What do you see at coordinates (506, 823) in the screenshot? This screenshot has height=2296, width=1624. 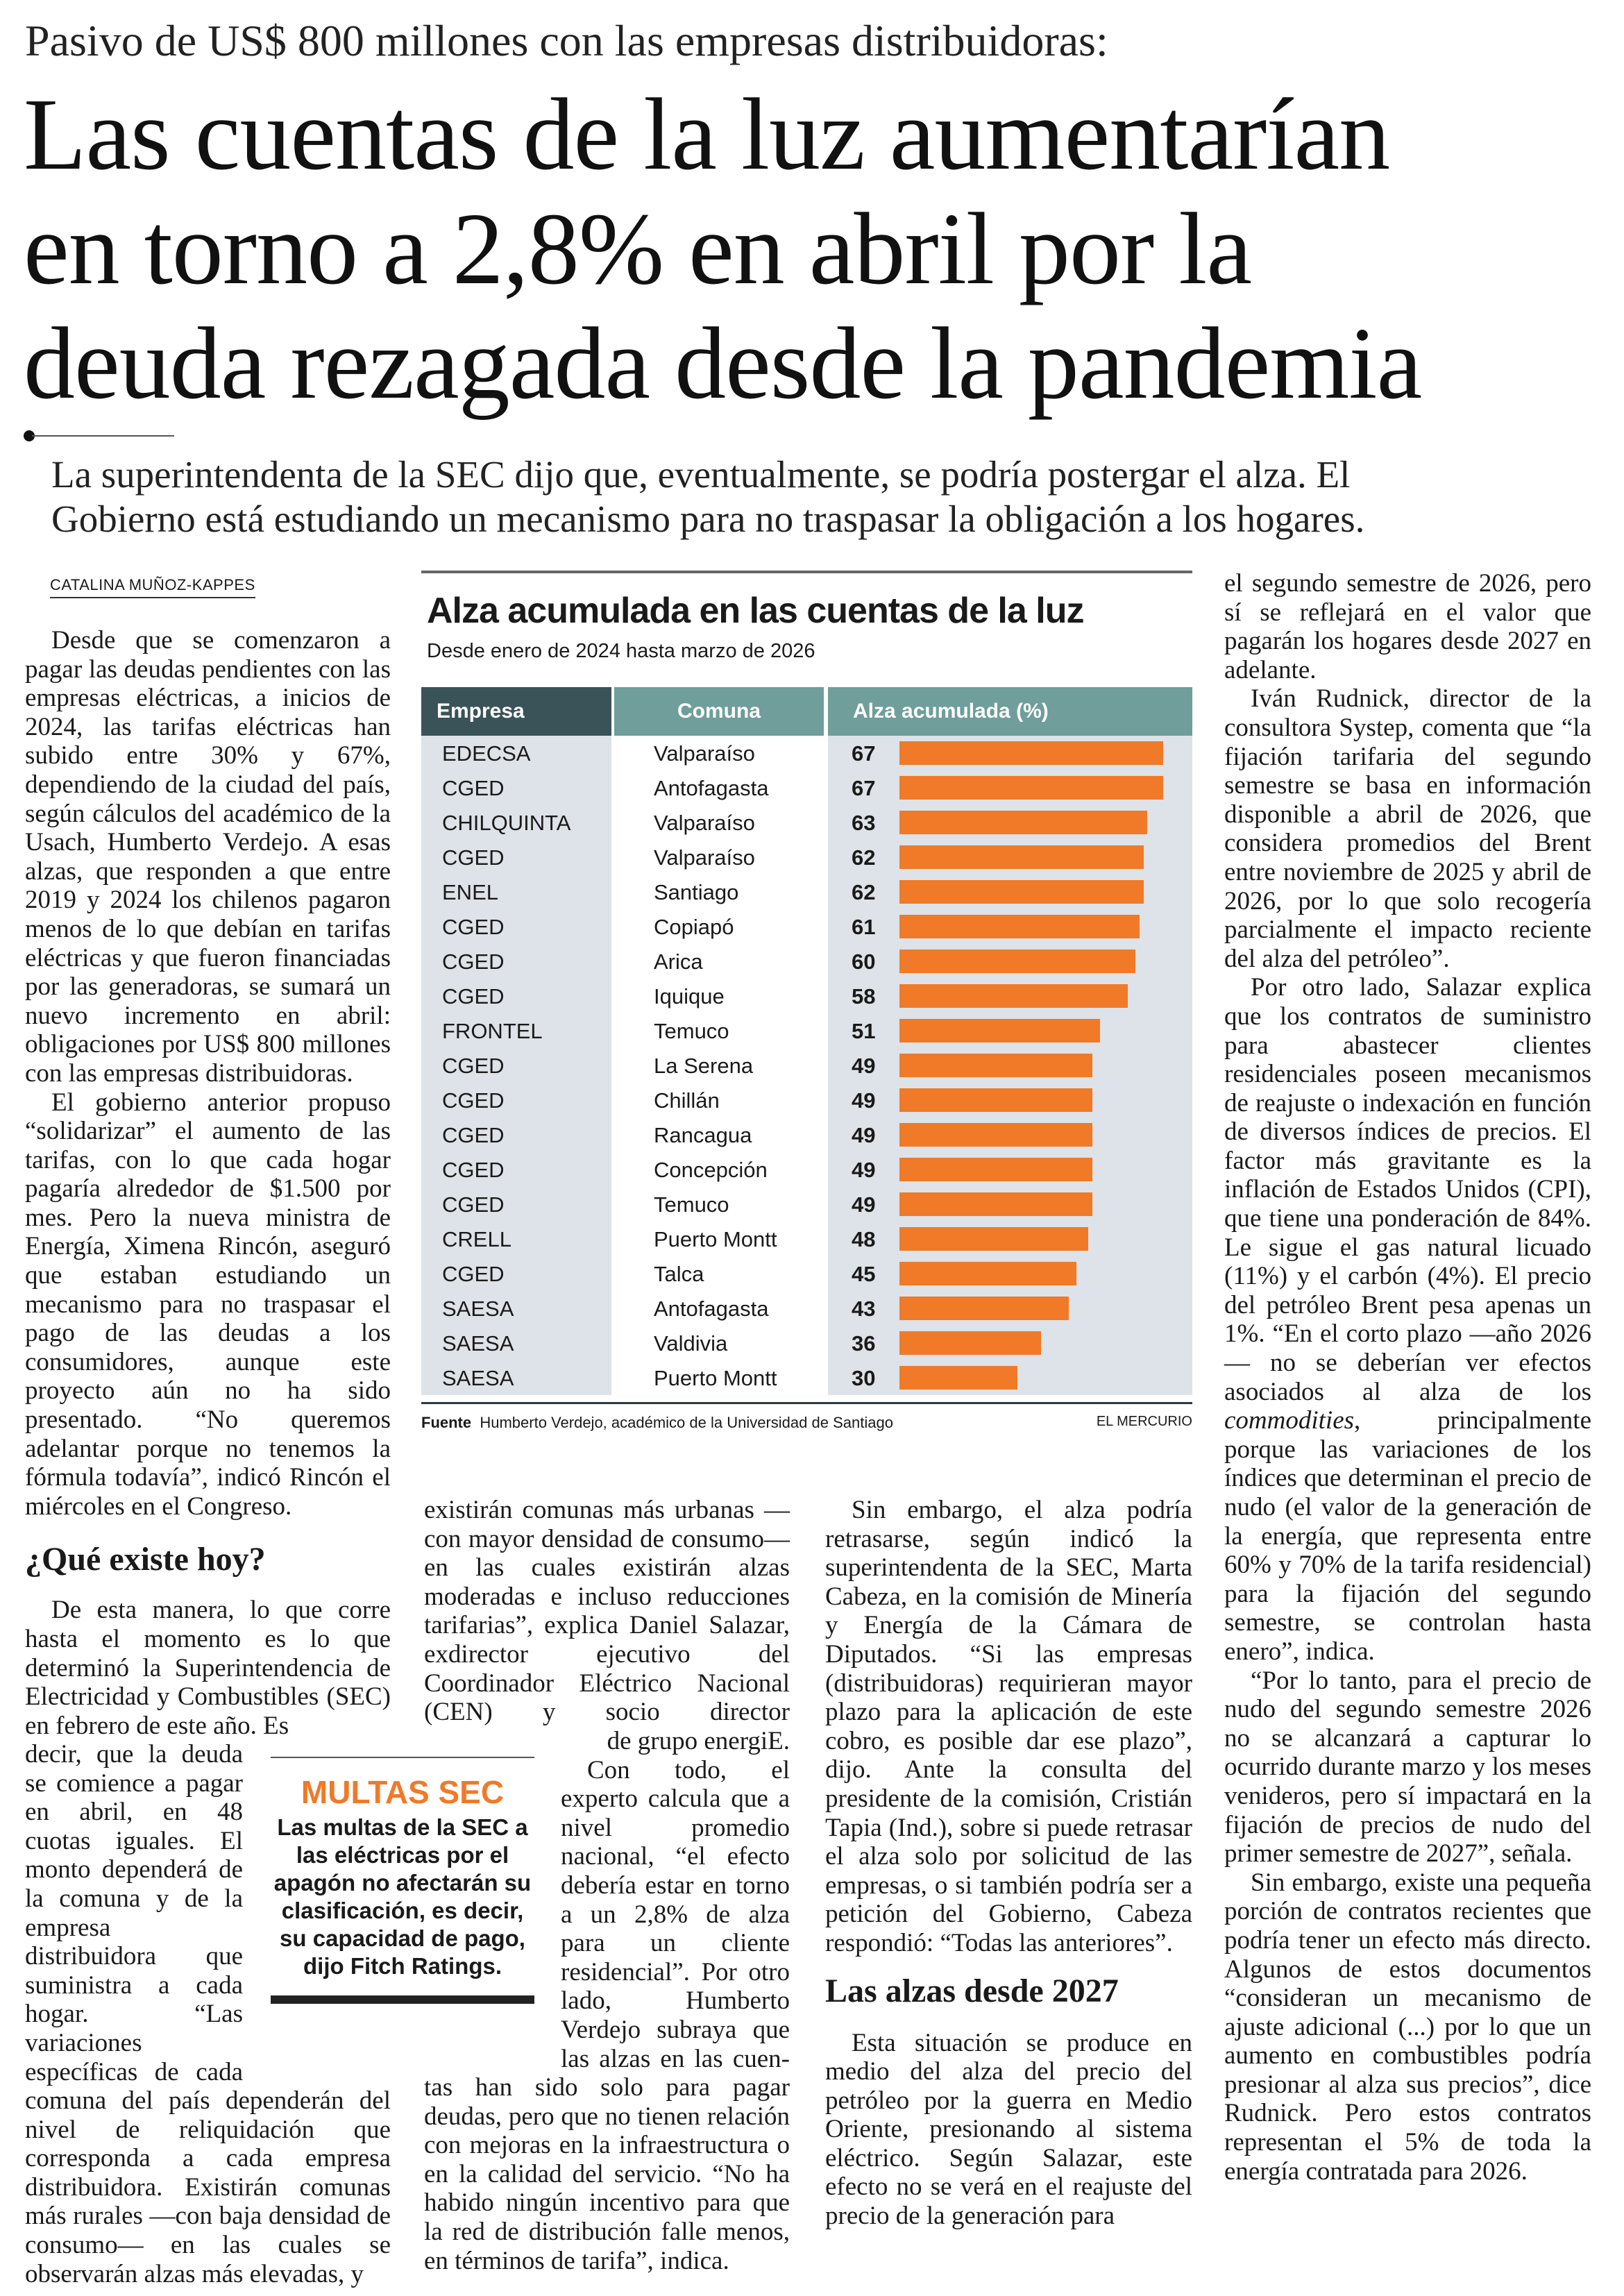 I see `cell-empresa: CHILQUINTA` at bounding box center [506, 823].